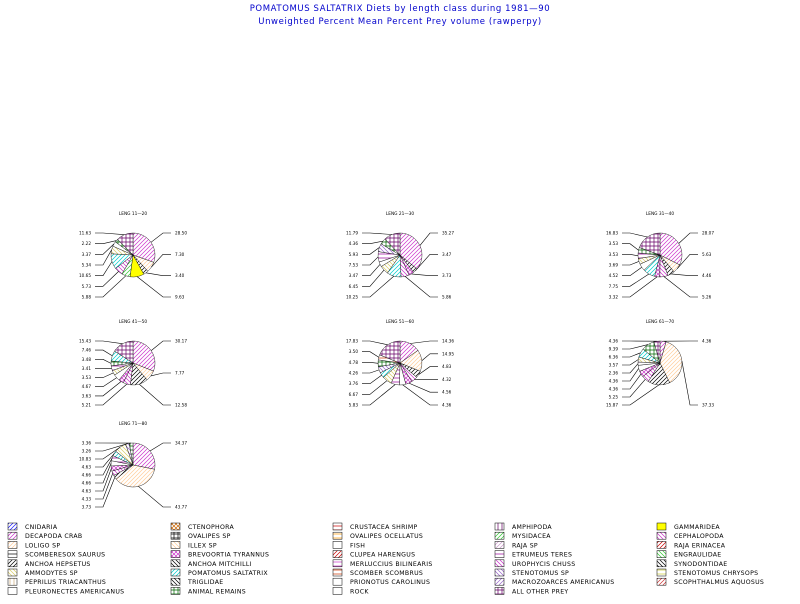 The height and width of the screenshot is (604, 800). Describe the element at coordinates (354, 383) in the screenshot. I see `value-label: 3.76` at that location.